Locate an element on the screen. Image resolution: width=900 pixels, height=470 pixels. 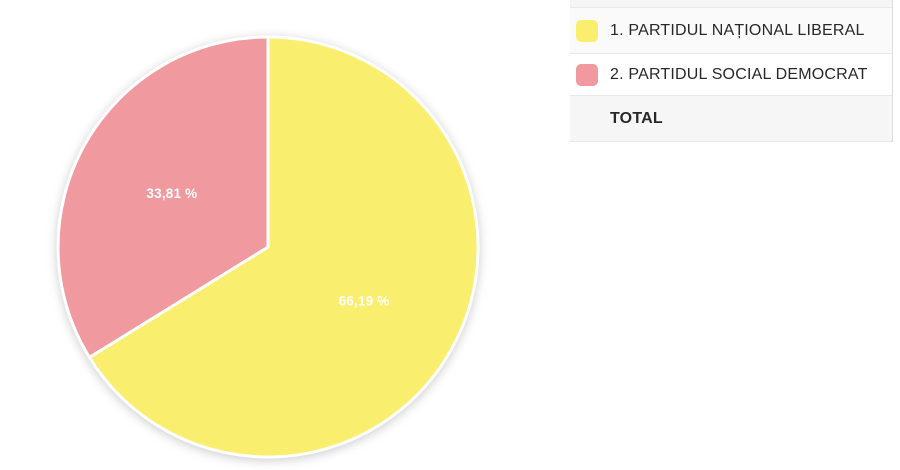
legend-label-pnl: 1. PARTIDUL NAȚIONAL LIBERAL is located at coordinates (737, 30).